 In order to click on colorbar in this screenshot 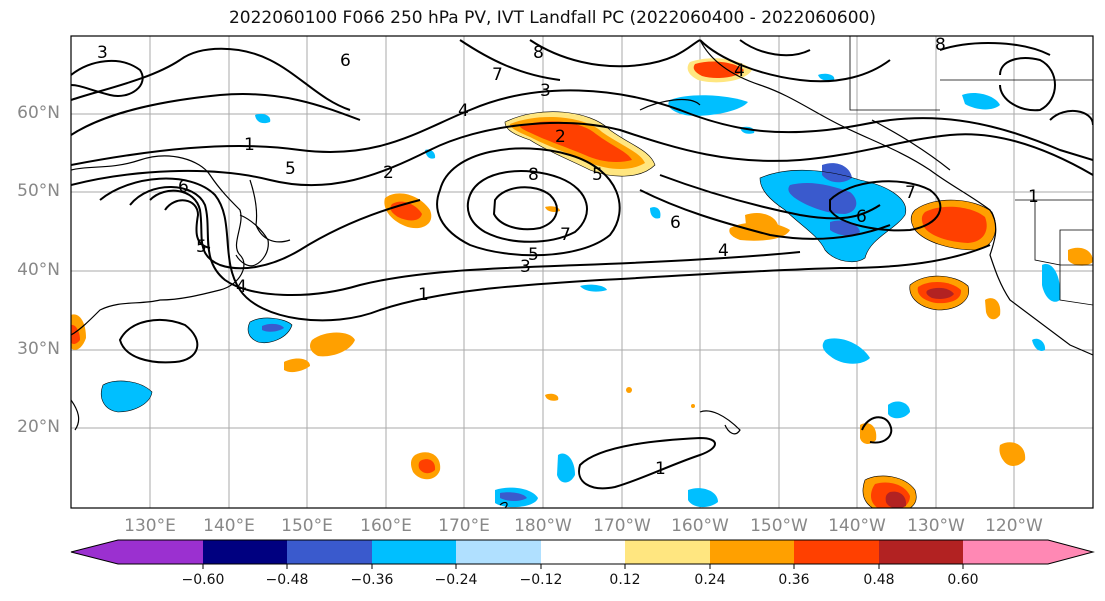, I will do `click(582, 554)`.